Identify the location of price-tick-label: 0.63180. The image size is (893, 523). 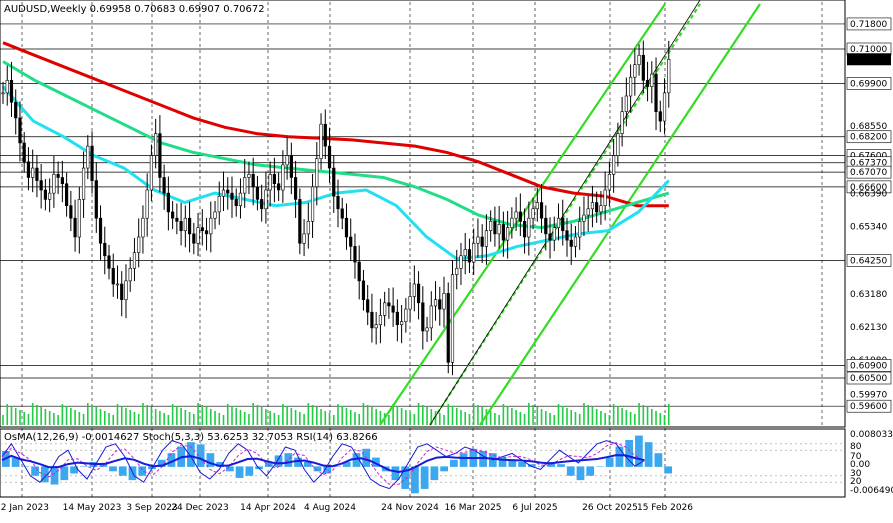
(868, 295).